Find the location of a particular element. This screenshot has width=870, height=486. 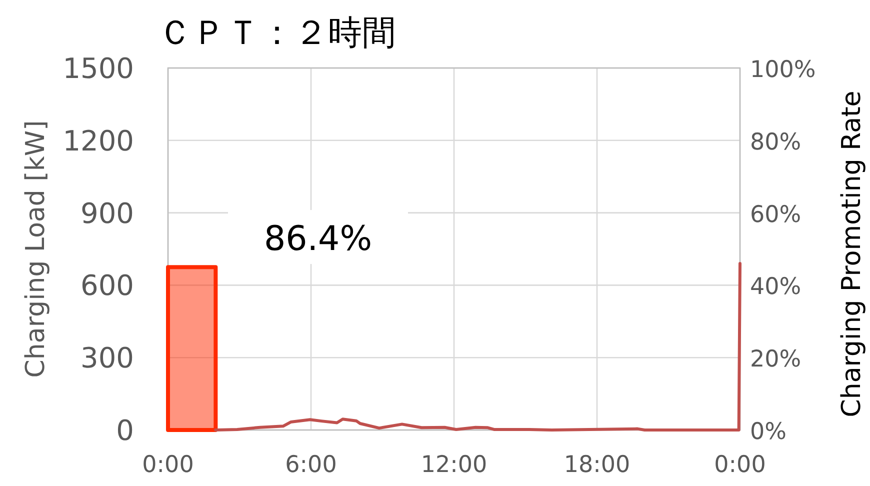

y-tick-label: 1200 is located at coordinates (98, 141).